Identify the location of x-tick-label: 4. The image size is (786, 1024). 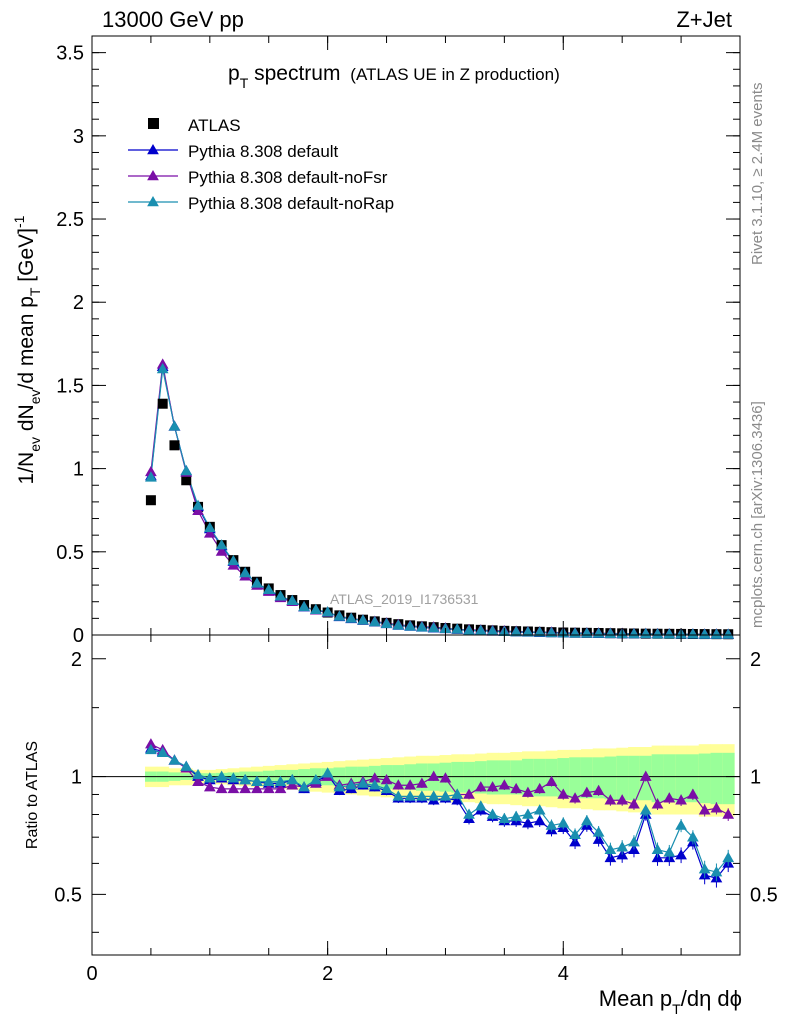
(563, 974).